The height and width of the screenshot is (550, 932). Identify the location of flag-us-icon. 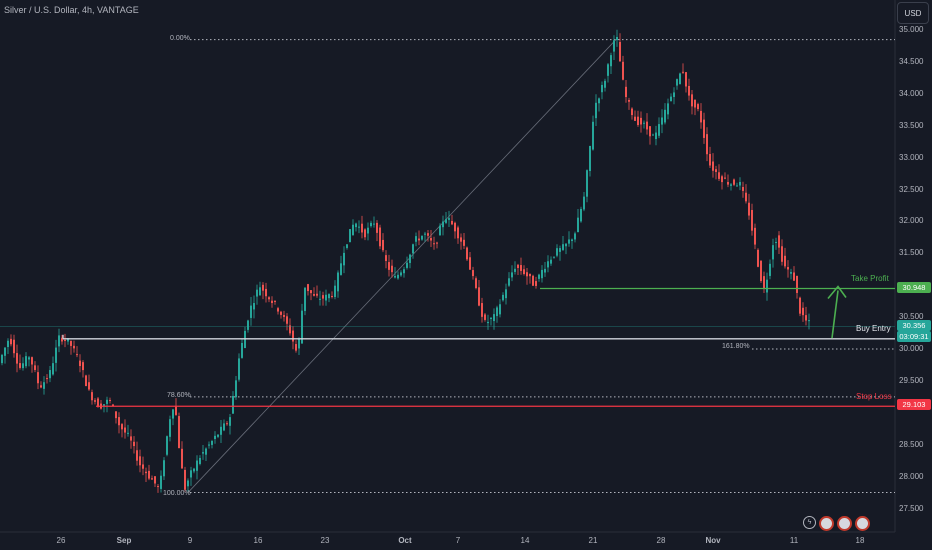
(826, 523).